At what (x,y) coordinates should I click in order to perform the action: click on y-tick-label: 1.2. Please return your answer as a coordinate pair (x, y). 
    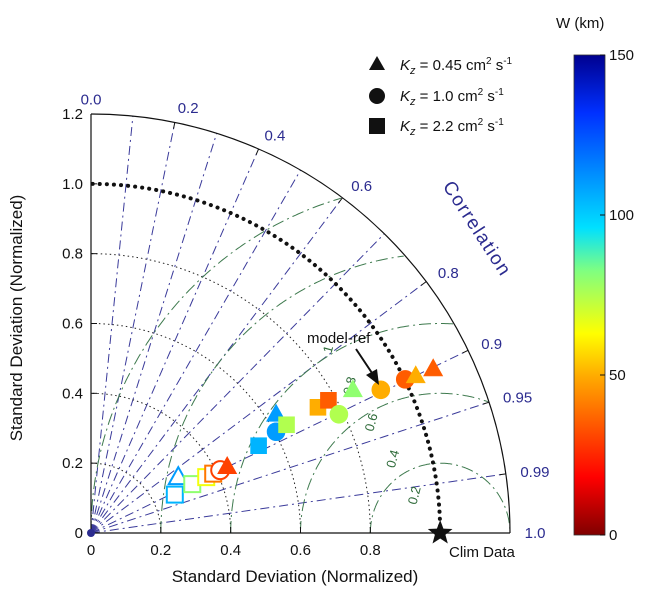
    Looking at the image, I should click on (72, 114).